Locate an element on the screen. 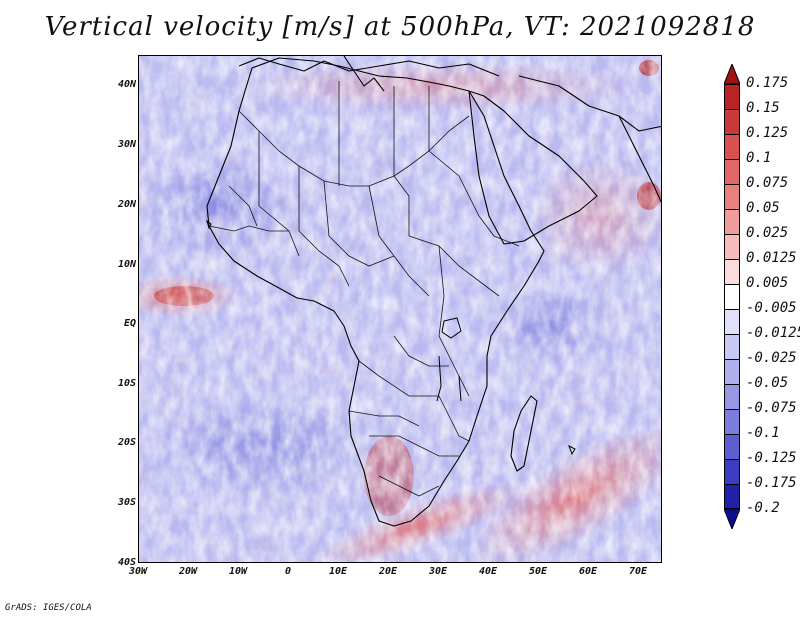 This screenshot has width=800, height=618. colorbar-label: -0.1 is located at coordinates (763, 433).